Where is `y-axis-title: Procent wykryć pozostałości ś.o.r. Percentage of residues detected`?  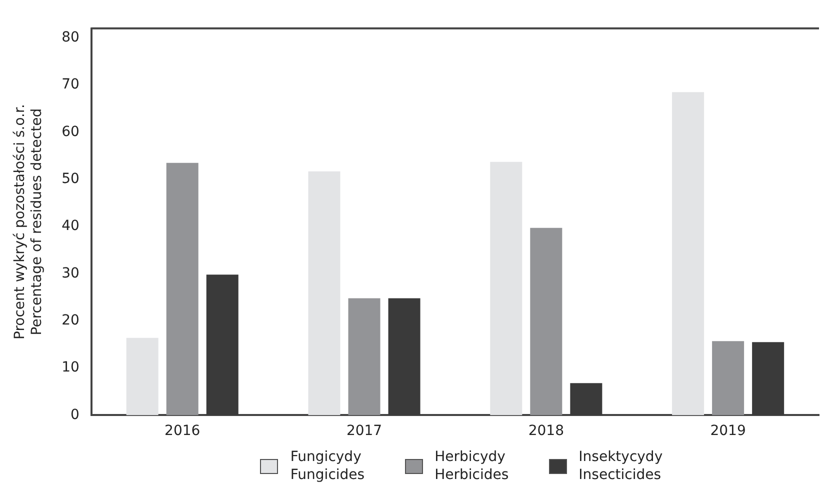 y-axis-title: Procent wykryć pozostałości ś.o.r. Percentage of residues detected is located at coordinates (28, 222).